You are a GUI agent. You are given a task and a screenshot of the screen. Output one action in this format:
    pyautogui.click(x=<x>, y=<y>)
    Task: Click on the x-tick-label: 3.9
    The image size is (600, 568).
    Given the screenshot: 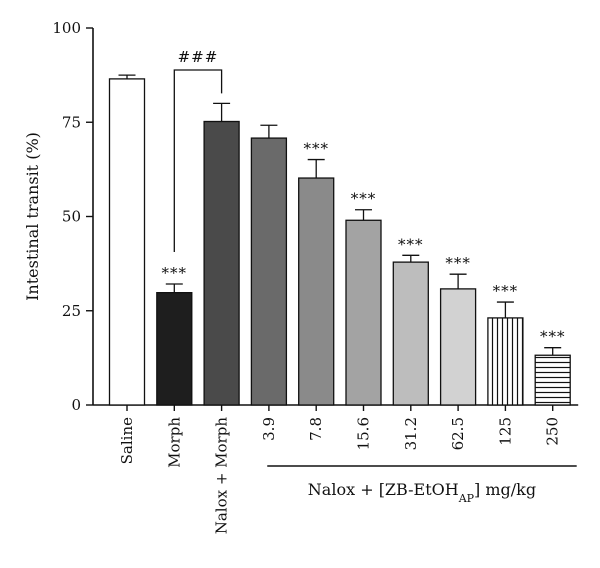 What is the action you would take?
    pyautogui.click(x=269, y=429)
    